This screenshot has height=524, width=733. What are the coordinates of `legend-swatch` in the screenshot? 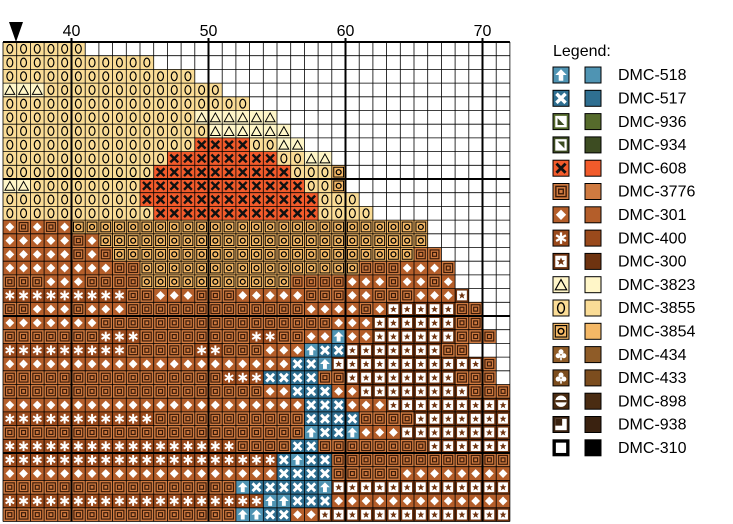 It's located at (593, 331).